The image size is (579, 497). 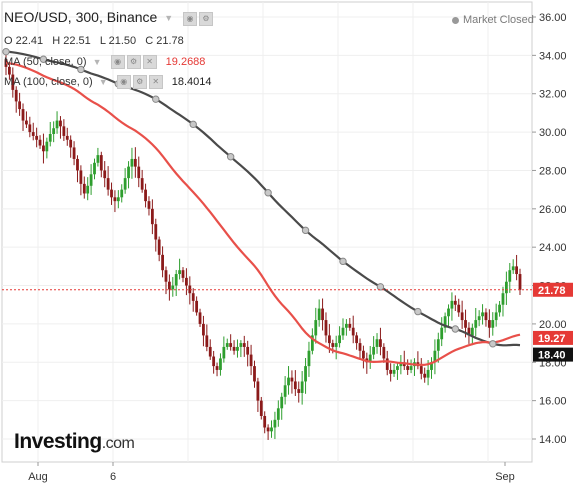 I want to click on y-tick-label: 28.00, so click(x=553, y=171).